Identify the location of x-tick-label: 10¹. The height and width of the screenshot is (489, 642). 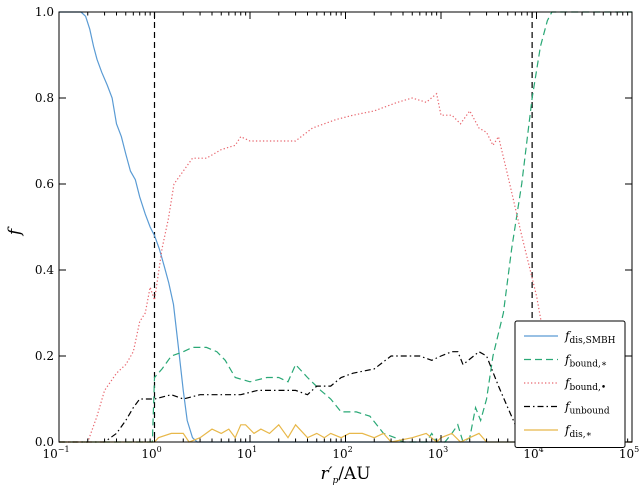
(247, 453).